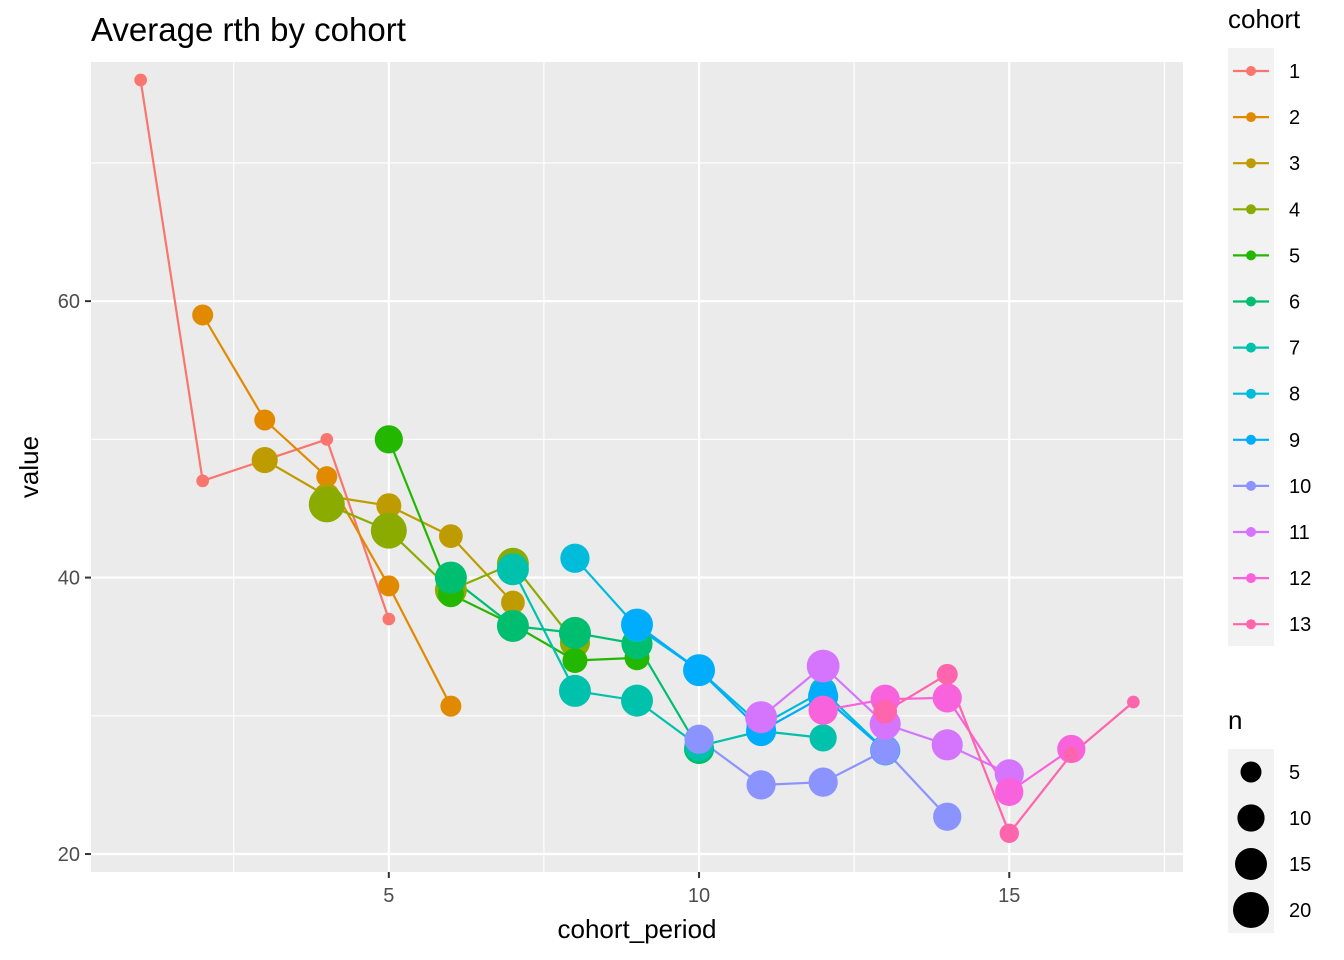 The image size is (1344, 960). What do you see at coordinates (29, 467) in the screenshot?
I see `y-axis-title: value` at bounding box center [29, 467].